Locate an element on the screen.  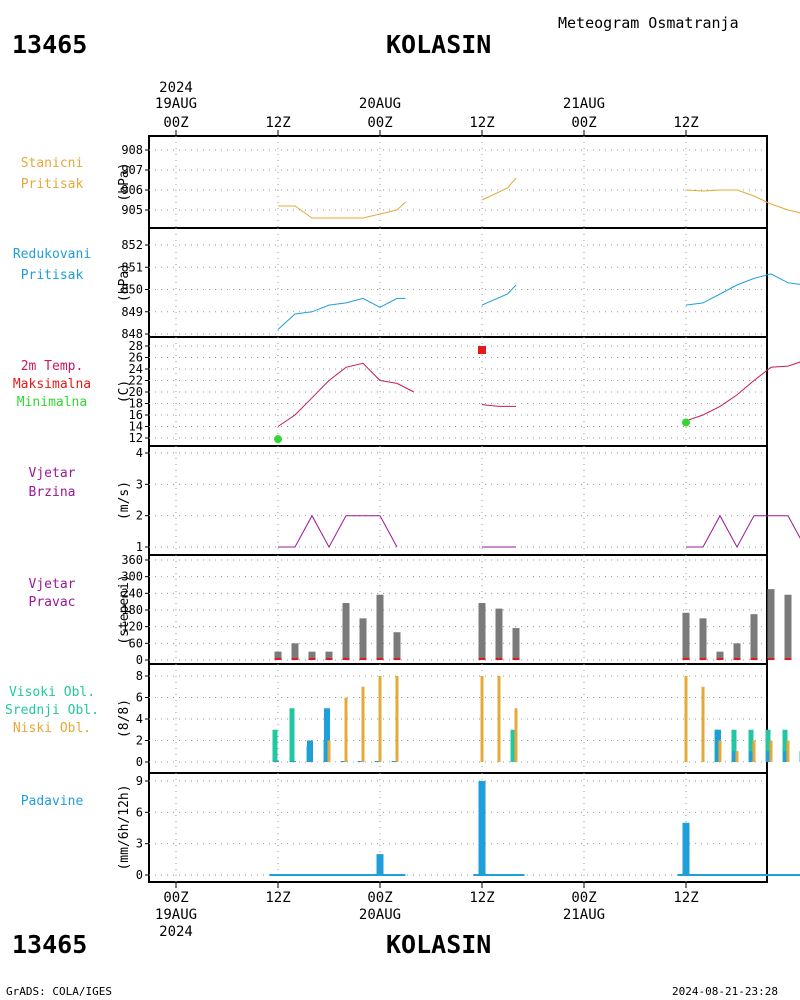
station-name-top: KOLASIN is located at coordinates (439, 44).